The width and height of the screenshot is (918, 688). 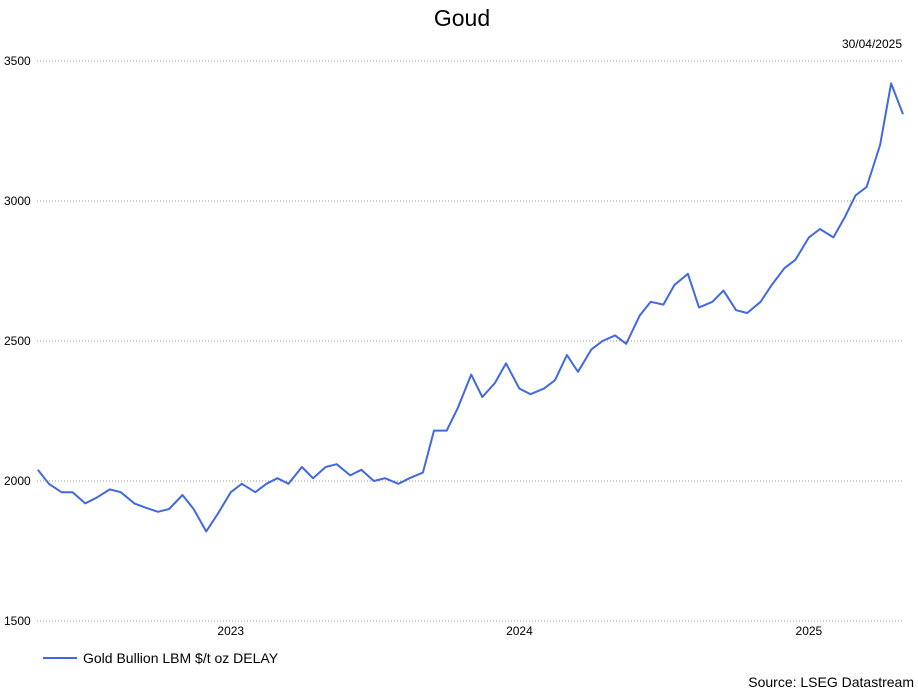 I want to click on y-axis-ticks: 1500 2000 2500 3000 3500, so click(x=17, y=341).